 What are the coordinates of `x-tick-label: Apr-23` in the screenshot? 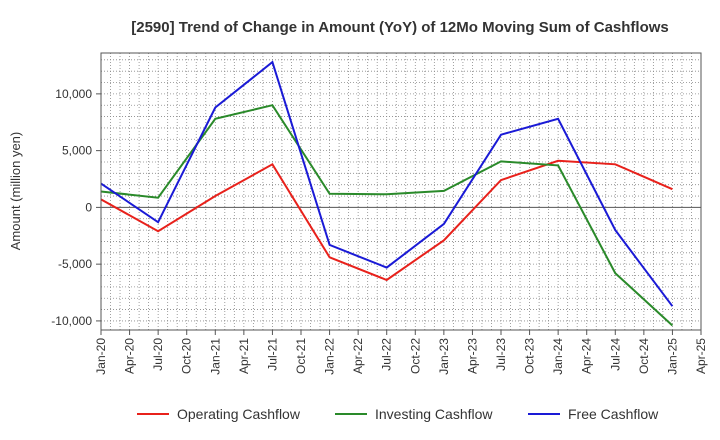 It's located at (472, 356).